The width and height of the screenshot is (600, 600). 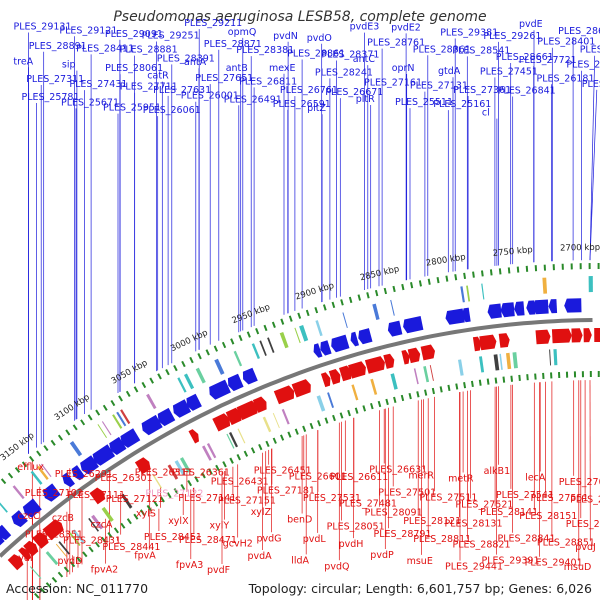 What do you see at coordinates (368, 504) in the screenshot?
I see `reverse-gene-label: PLES_27481` at bounding box center [368, 504].